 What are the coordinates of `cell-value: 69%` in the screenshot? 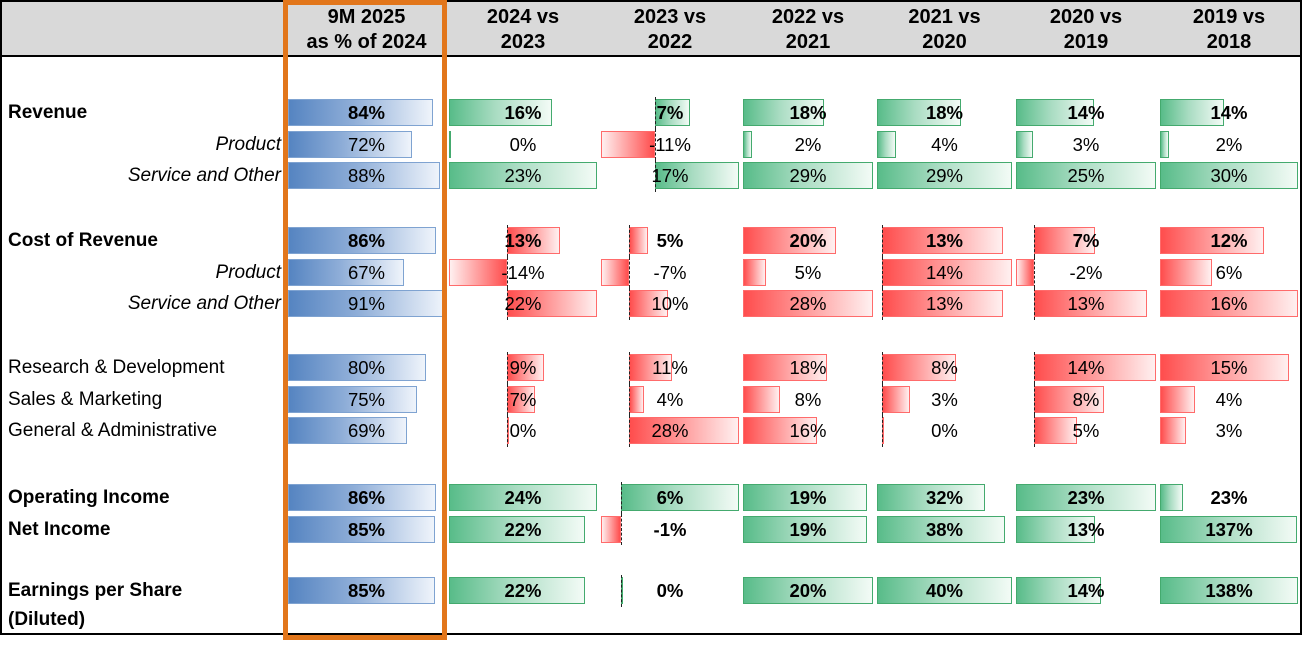 It's located at (366, 431).